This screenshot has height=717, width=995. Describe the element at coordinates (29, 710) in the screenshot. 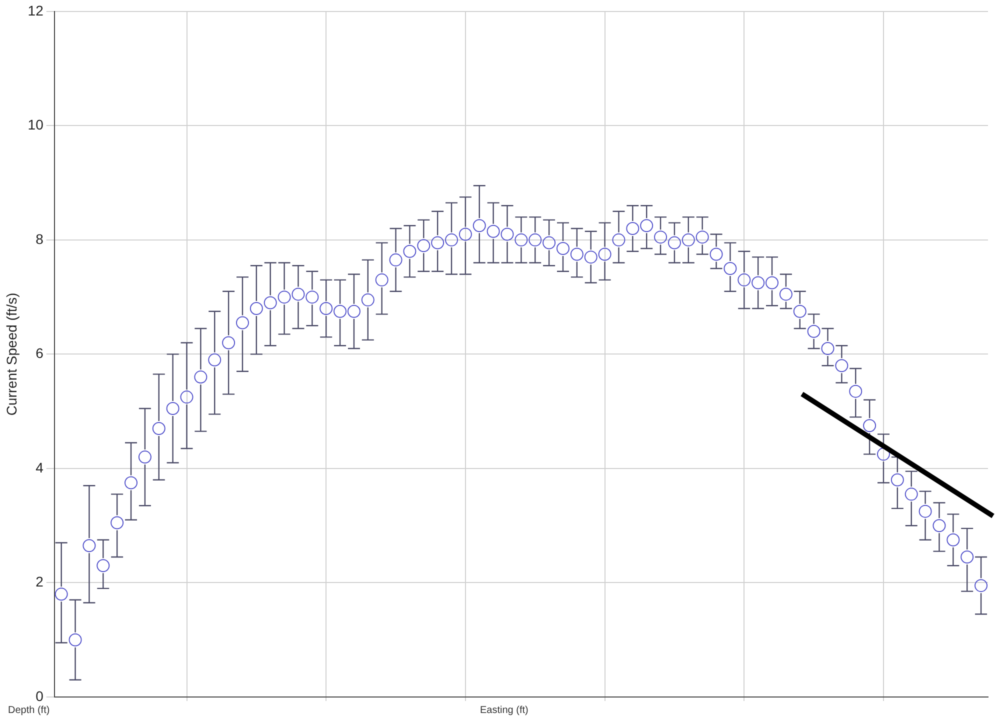

I see `text: Depth (ft)` at that location.